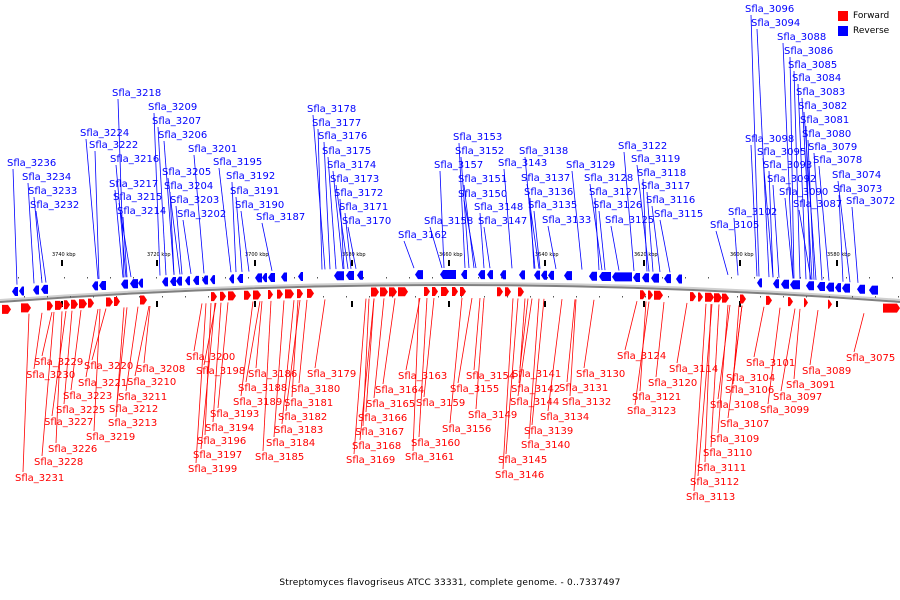 This screenshot has height=600, width=900. What do you see at coordinates (665, 186) in the screenshot?
I see `gene-label-reverse: Sfla_3117` at bounding box center [665, 186].